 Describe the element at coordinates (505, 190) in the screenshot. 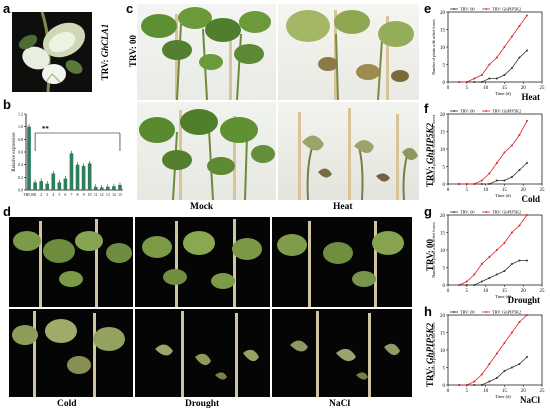

I see `panel-f-xtick-label-3: 15` at that location.